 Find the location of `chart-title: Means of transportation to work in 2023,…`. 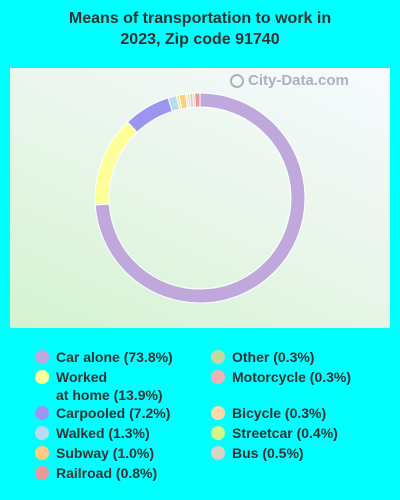

chart-title: Means of transportation to work in 2023,… is located at coordinates (200, 29).